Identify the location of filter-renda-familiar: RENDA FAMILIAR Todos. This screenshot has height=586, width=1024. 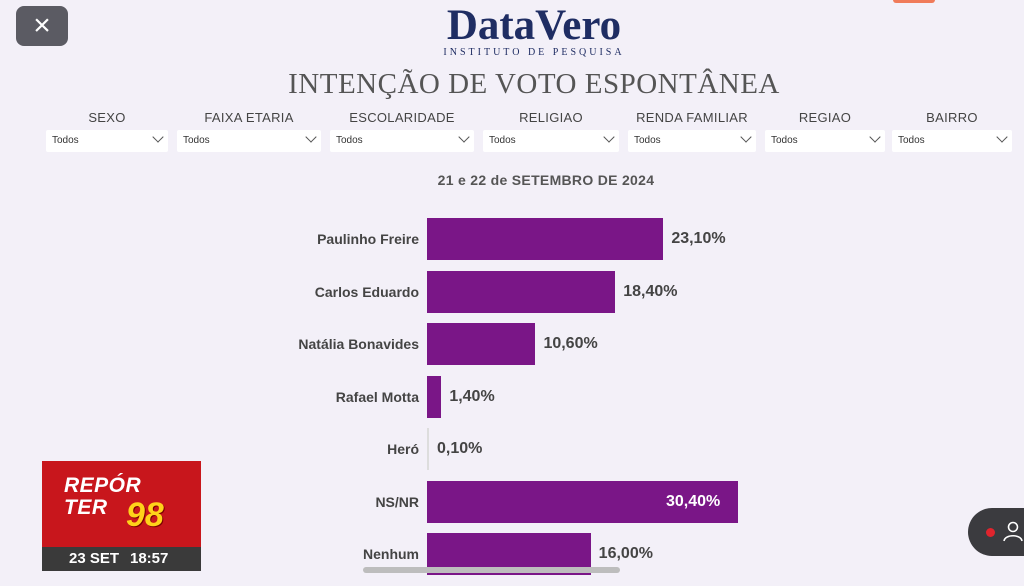
(692, 130).